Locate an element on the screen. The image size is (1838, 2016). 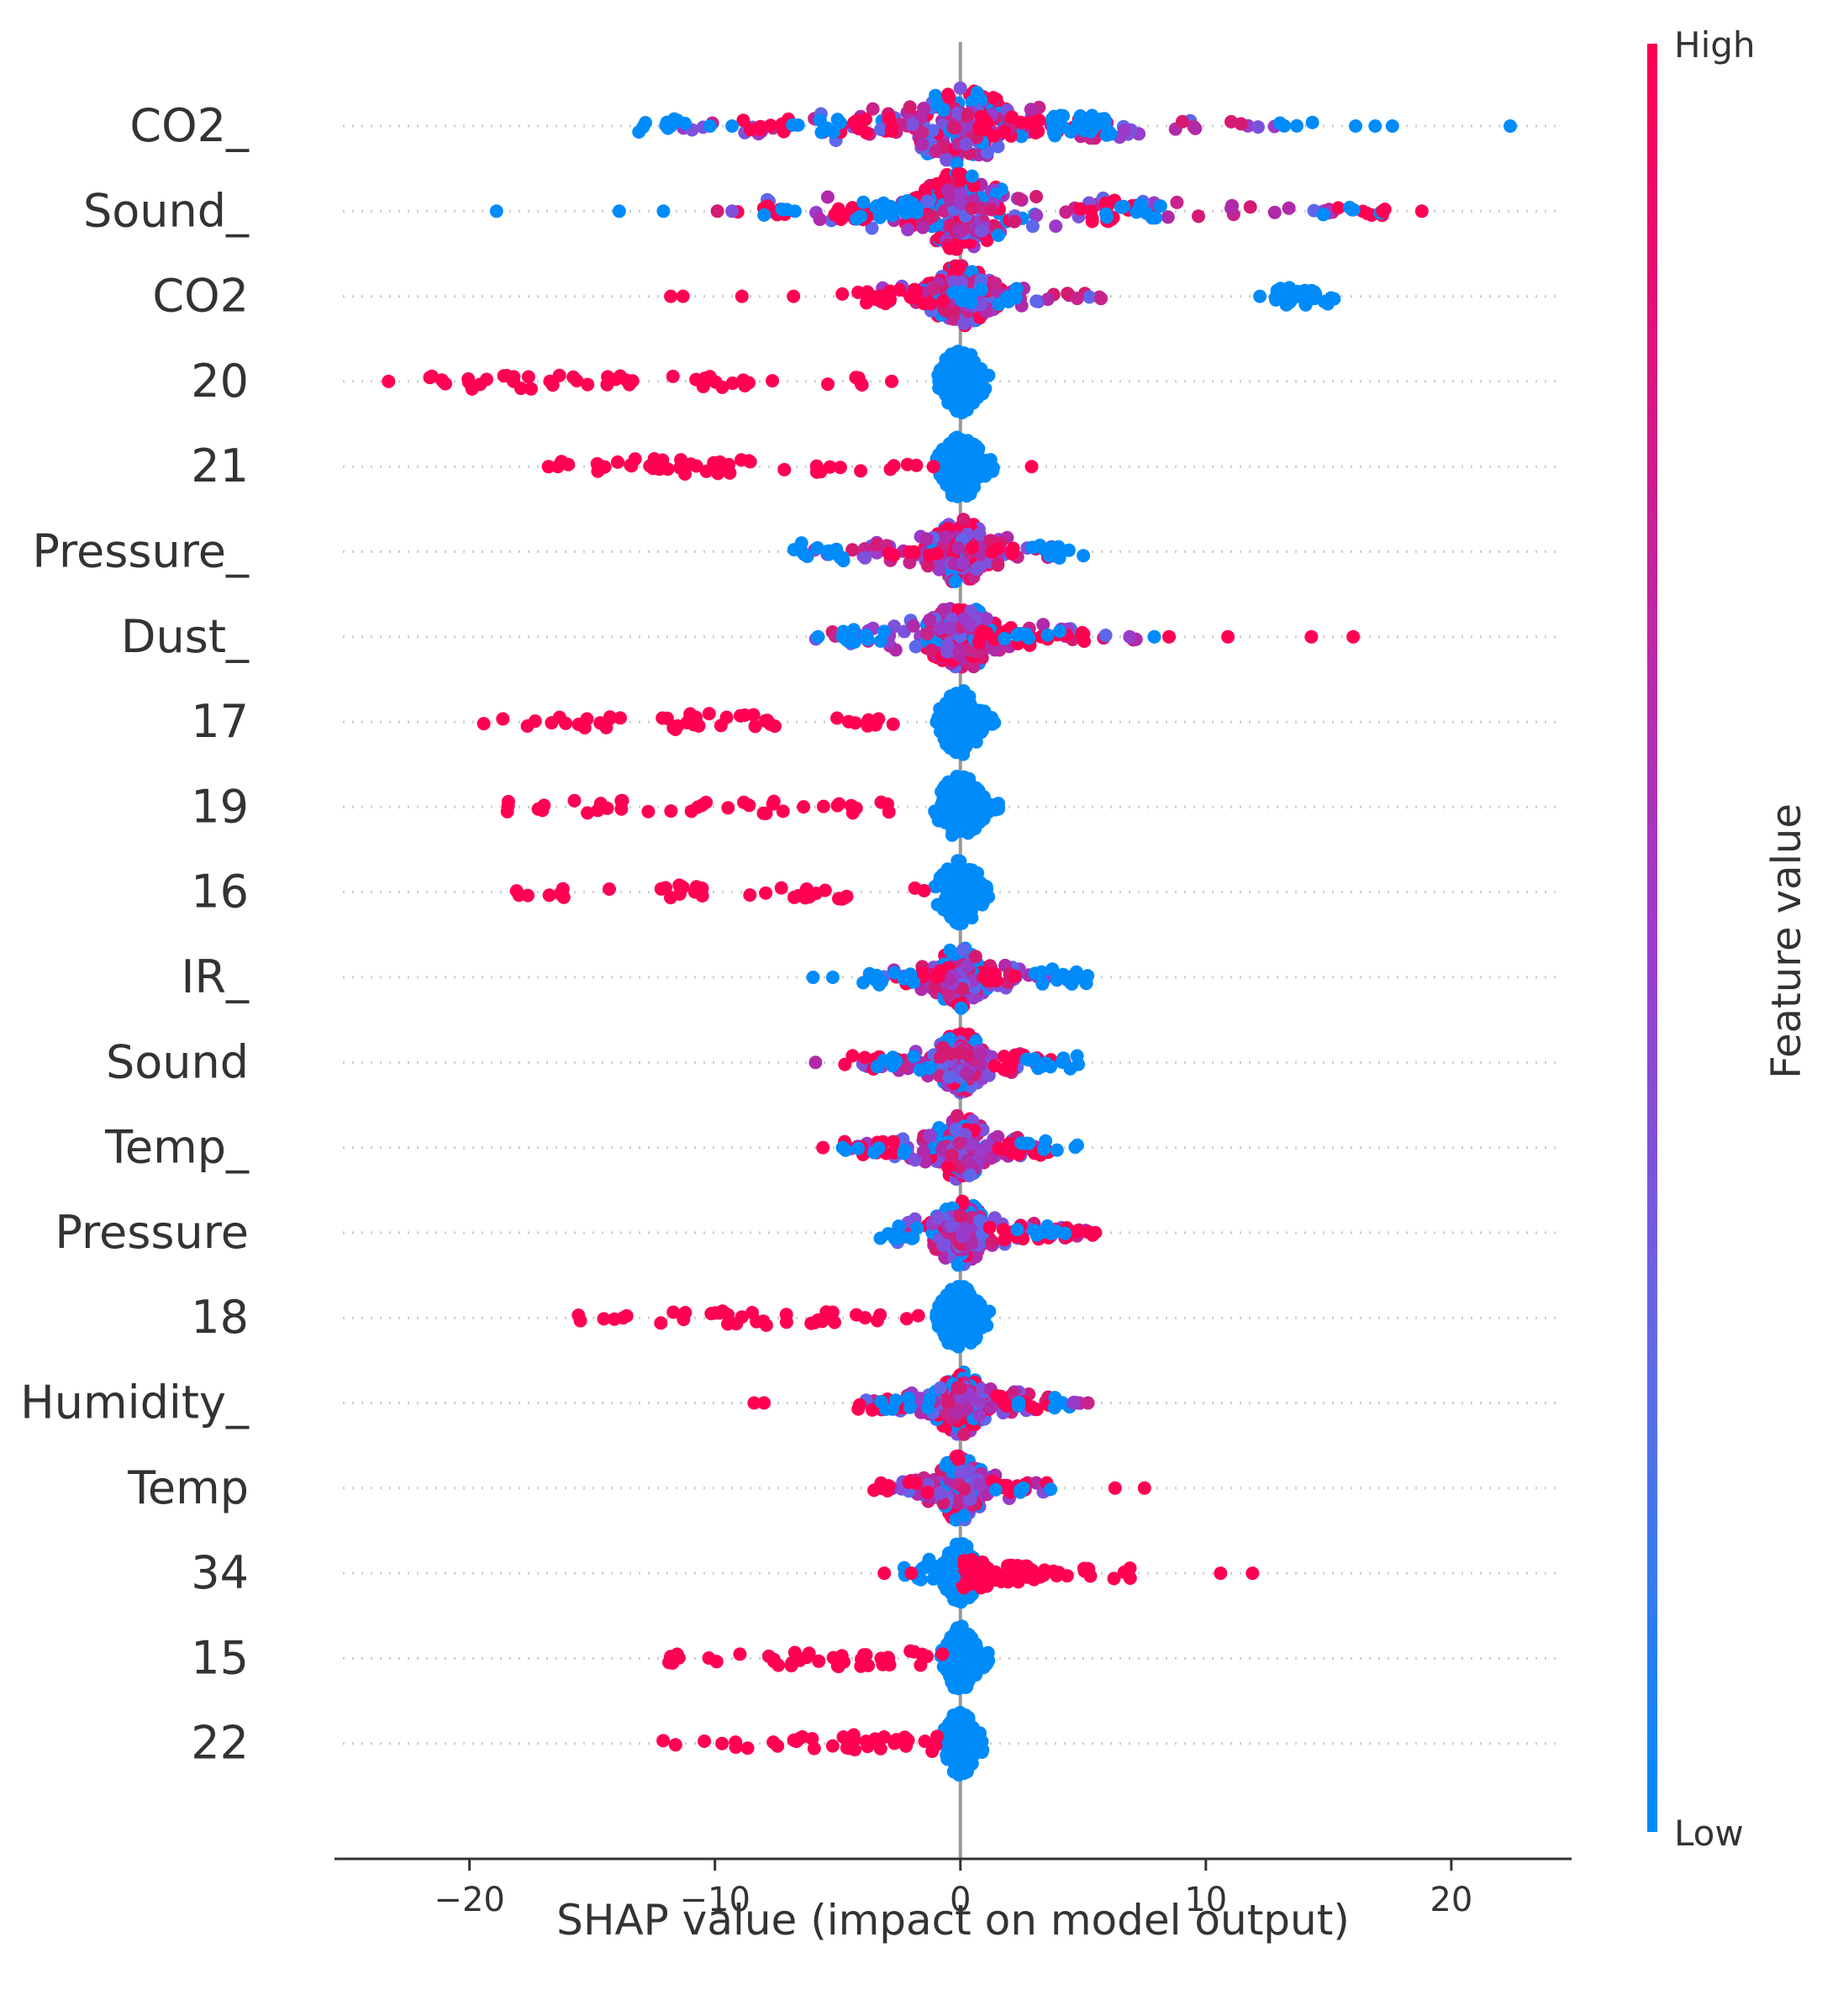
x-tick-label: −20 is located at coordinates (469, 1900).